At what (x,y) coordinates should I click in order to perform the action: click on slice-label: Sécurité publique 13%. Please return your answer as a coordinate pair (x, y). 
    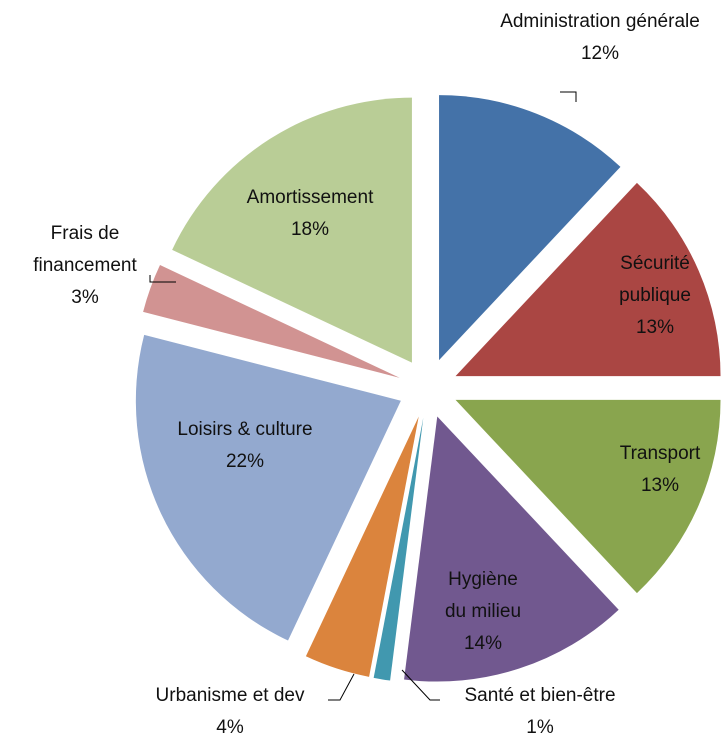
    Looking at the image, I should click on (655, 296).